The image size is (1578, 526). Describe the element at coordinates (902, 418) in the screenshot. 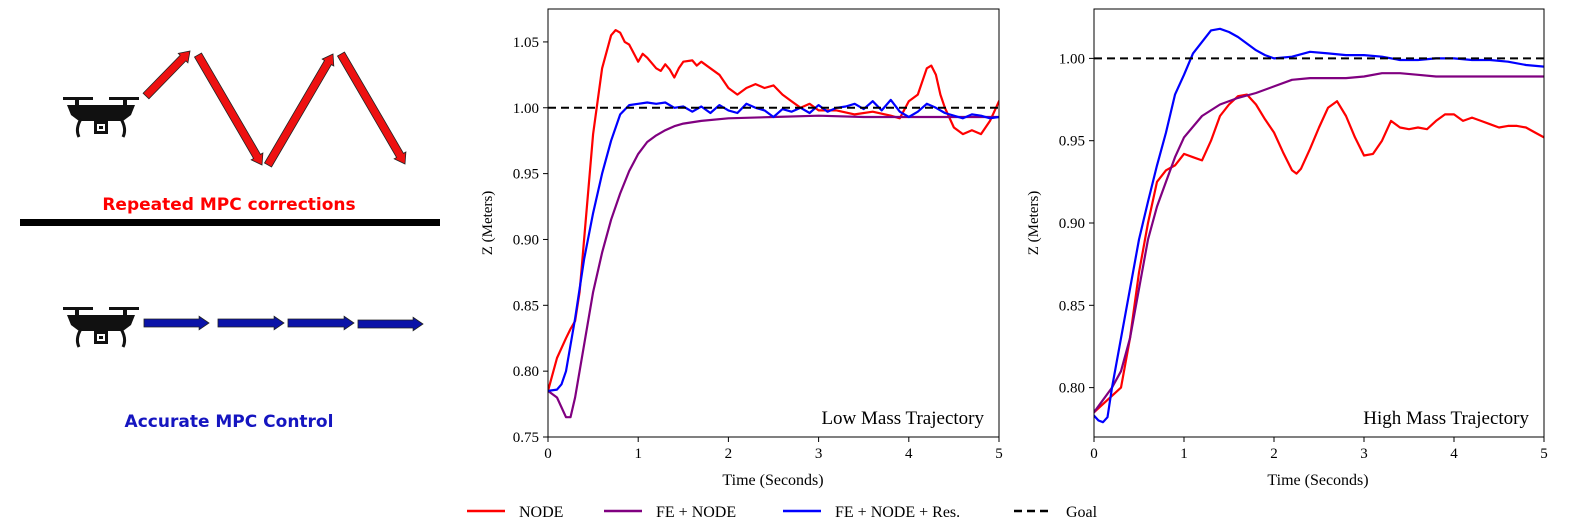

I see `chart-title: Low Mass Trajectory` at that location.